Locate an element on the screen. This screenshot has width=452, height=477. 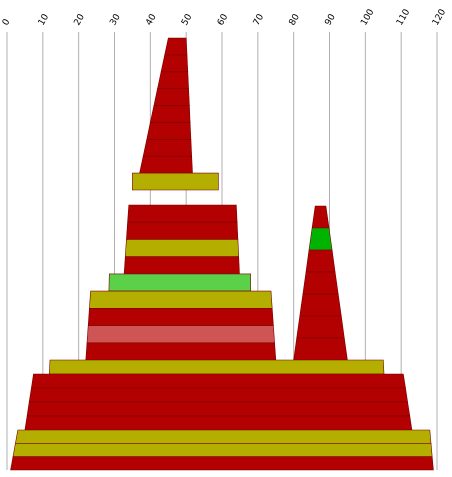
x-tick-label: 80 is located at coordinates (295, 19).